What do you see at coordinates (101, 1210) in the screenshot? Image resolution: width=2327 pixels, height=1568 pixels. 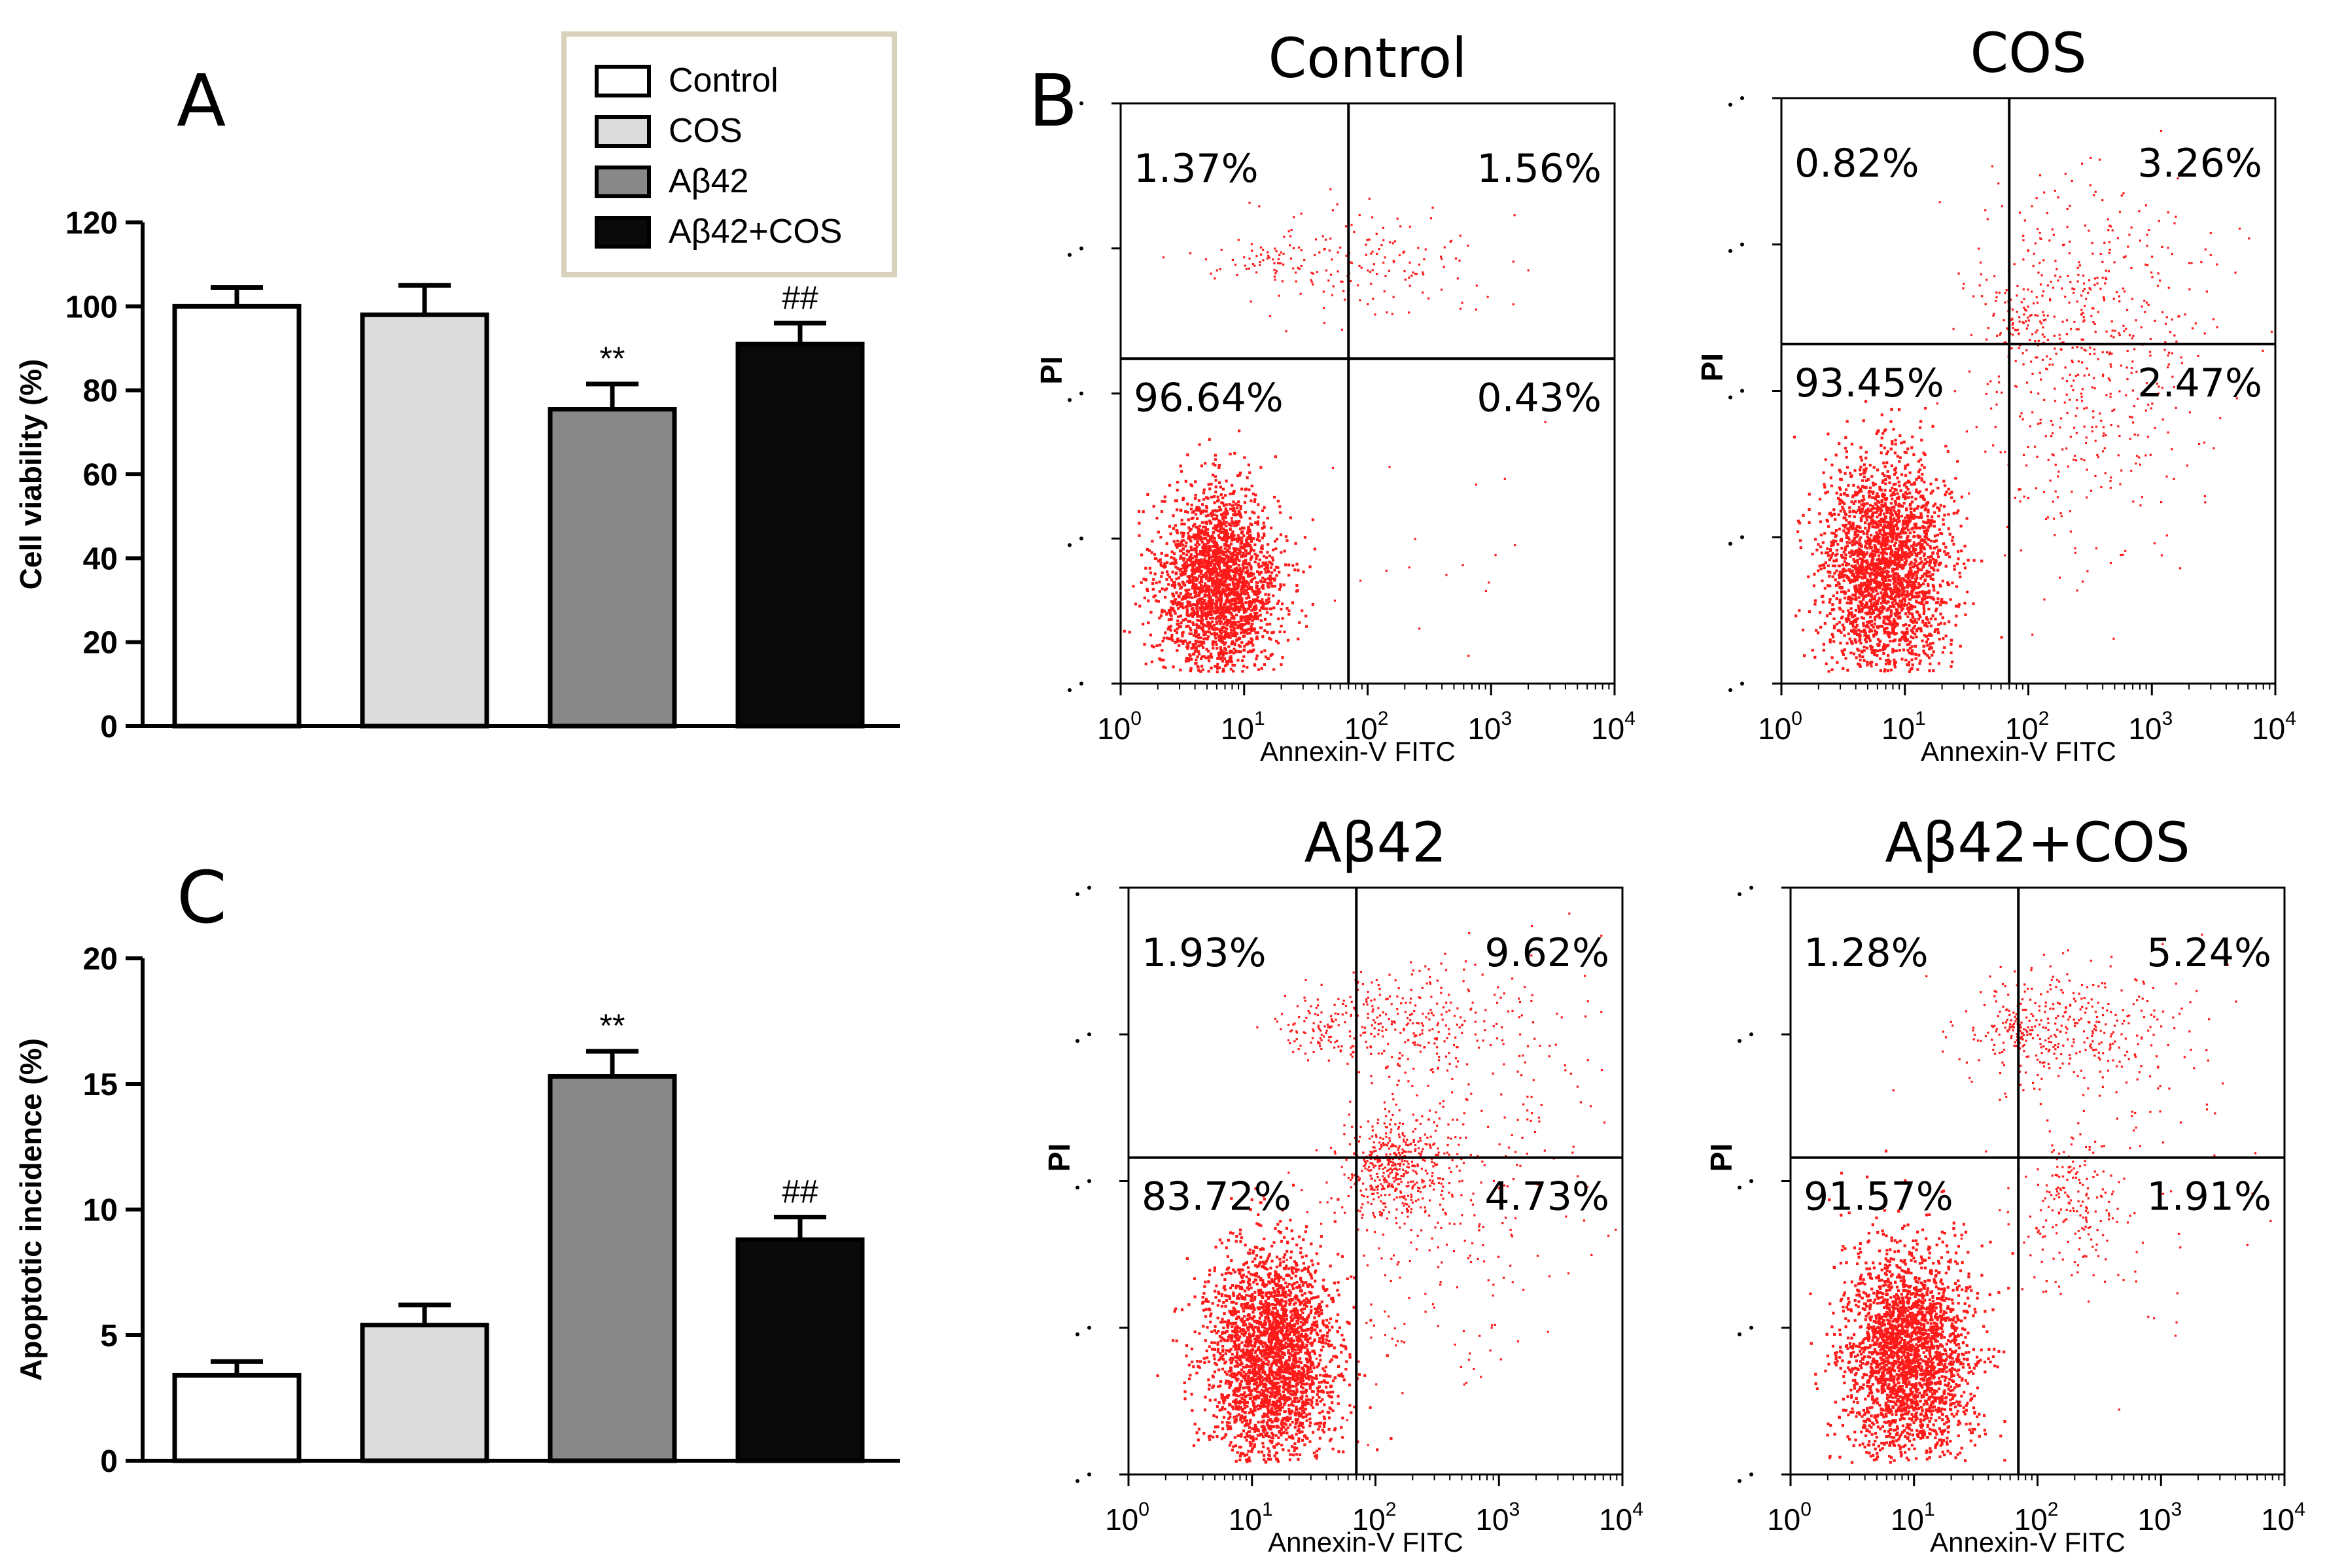 I see `y-tick-label: 10` at bounding box center [101, 1210].